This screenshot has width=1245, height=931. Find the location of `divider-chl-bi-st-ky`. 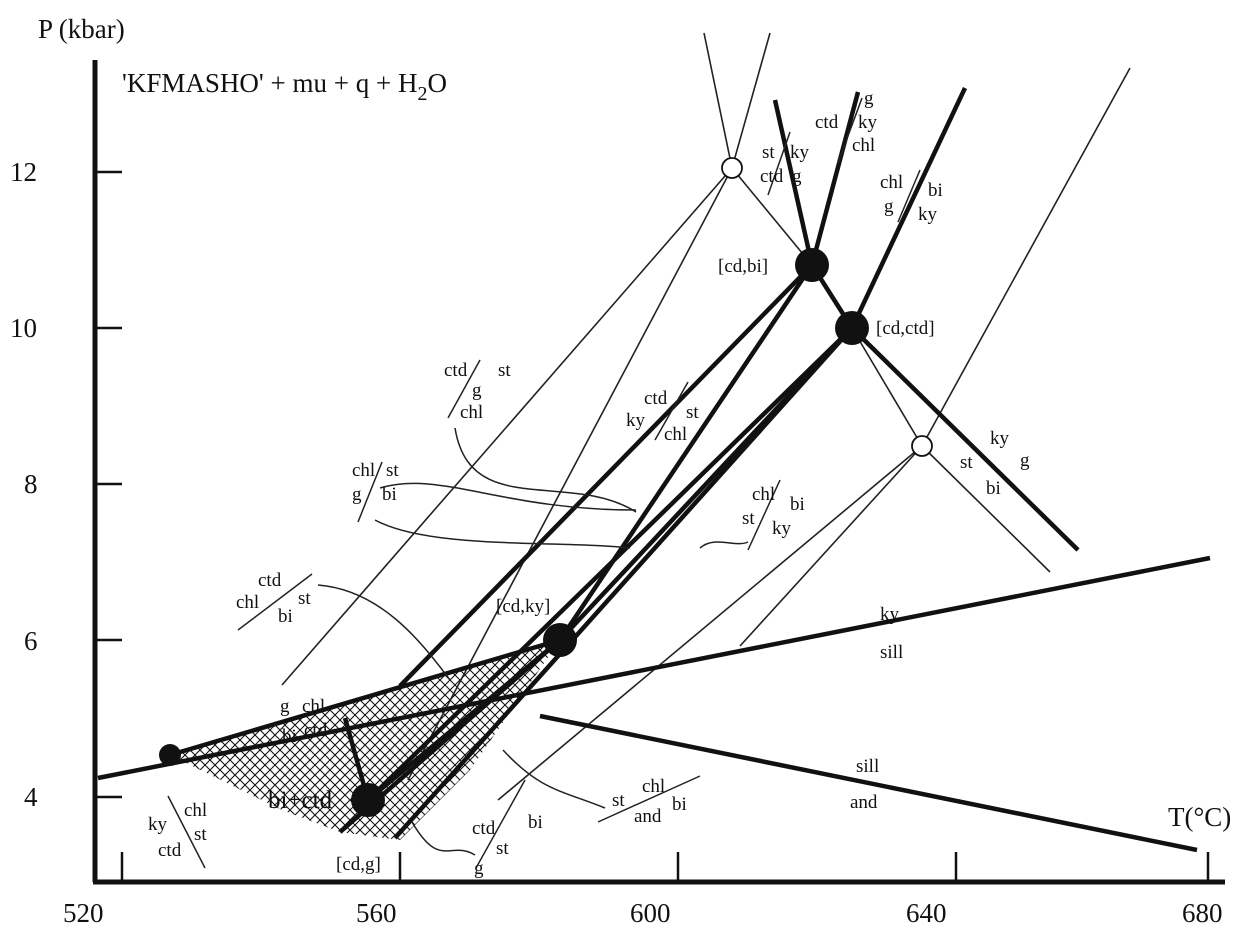

divider-chl-bi-st-ky is located at coordinates (764, 515).